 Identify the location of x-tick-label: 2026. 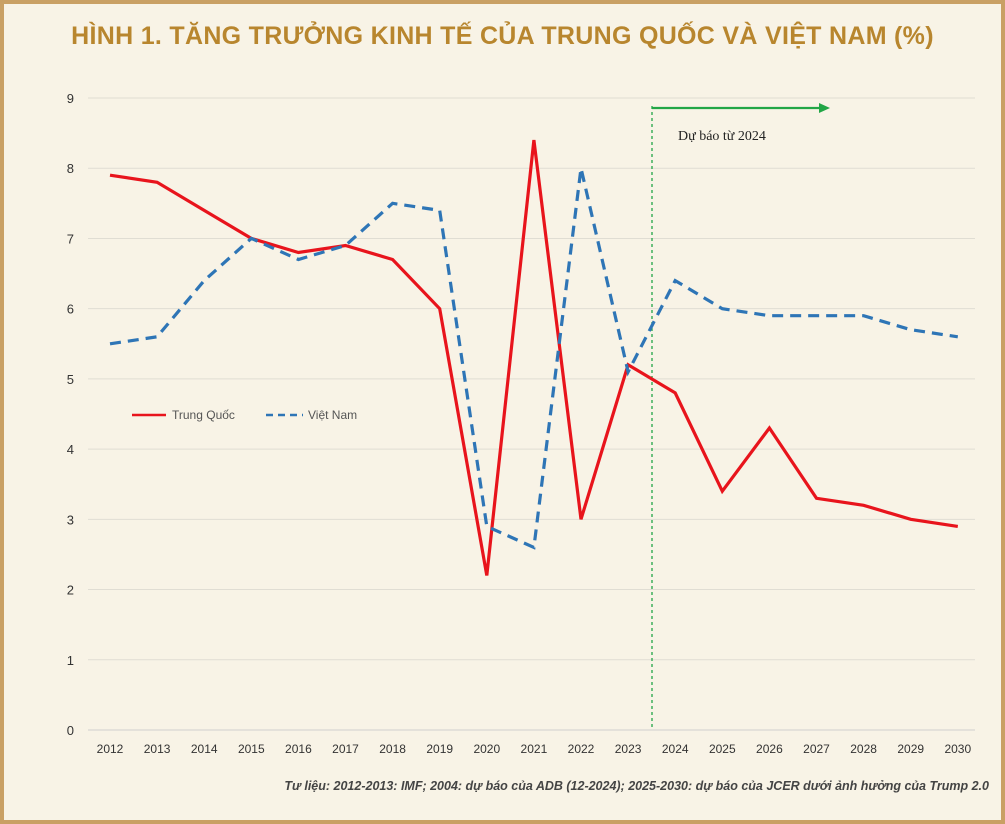
(769, 749).